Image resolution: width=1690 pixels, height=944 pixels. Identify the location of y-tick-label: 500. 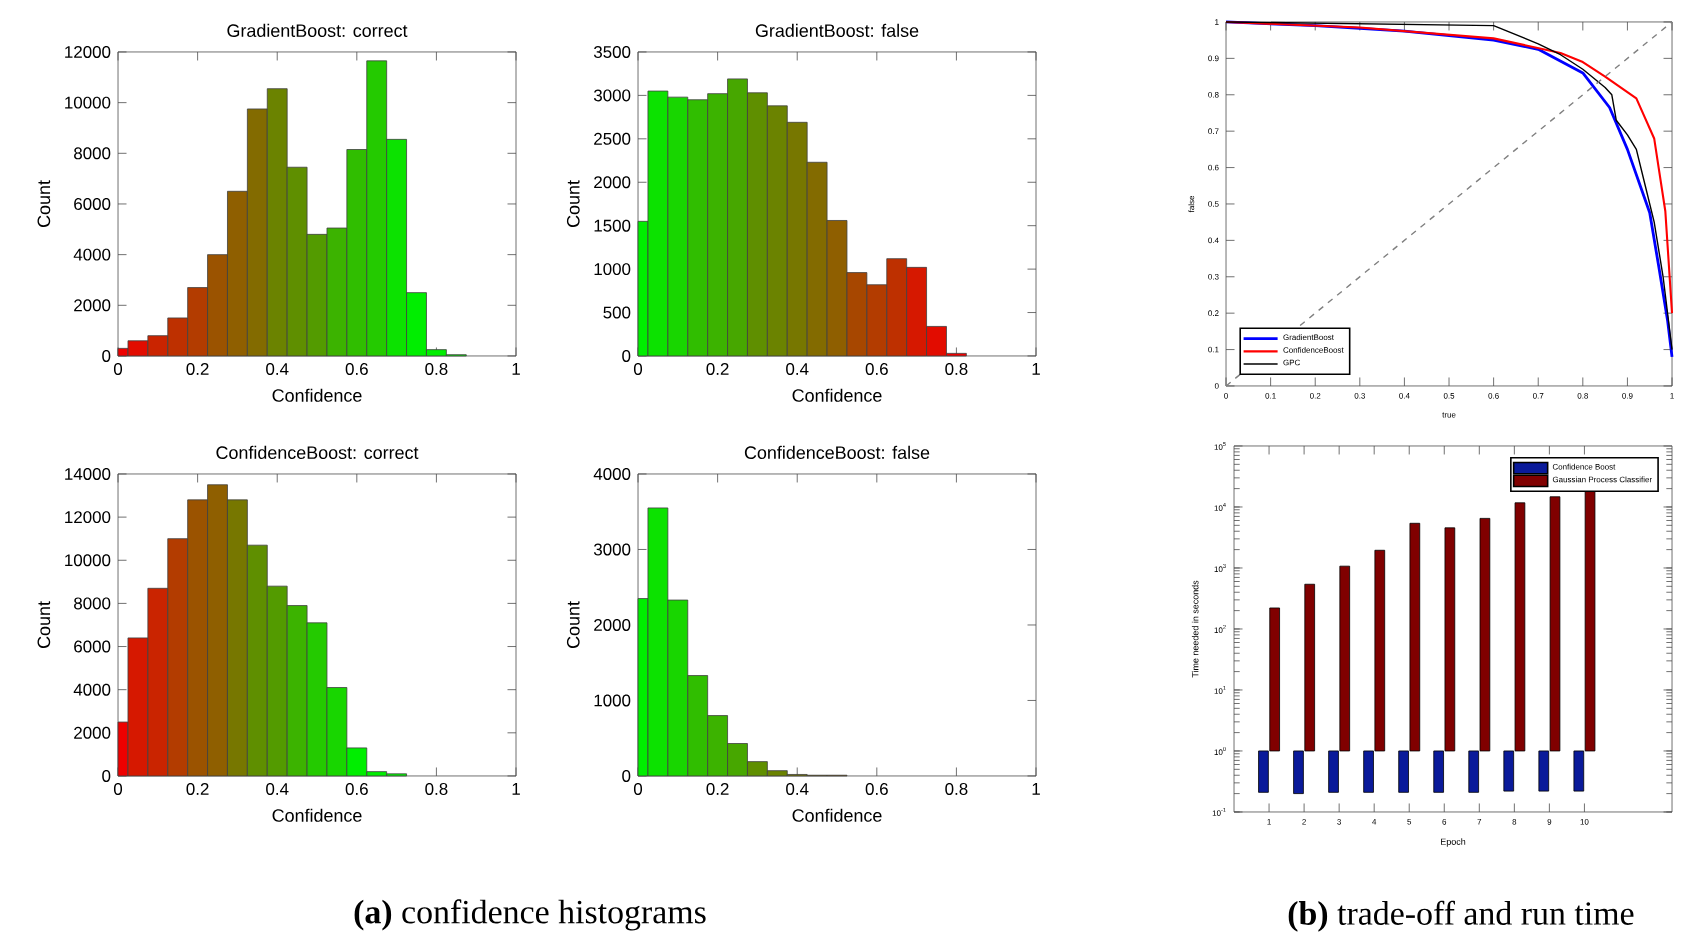
(617, 312).